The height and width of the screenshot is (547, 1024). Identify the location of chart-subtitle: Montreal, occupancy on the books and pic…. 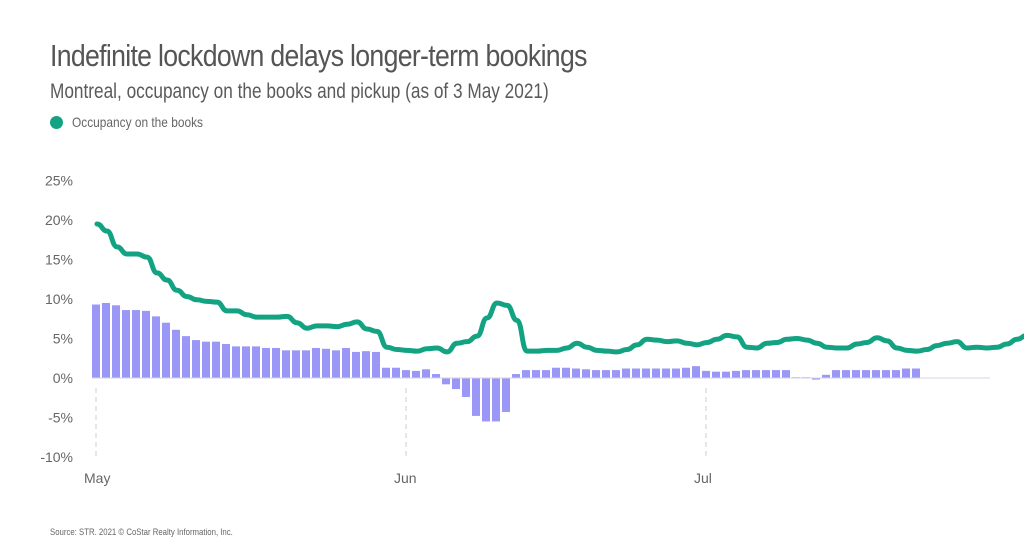
(299, 91).